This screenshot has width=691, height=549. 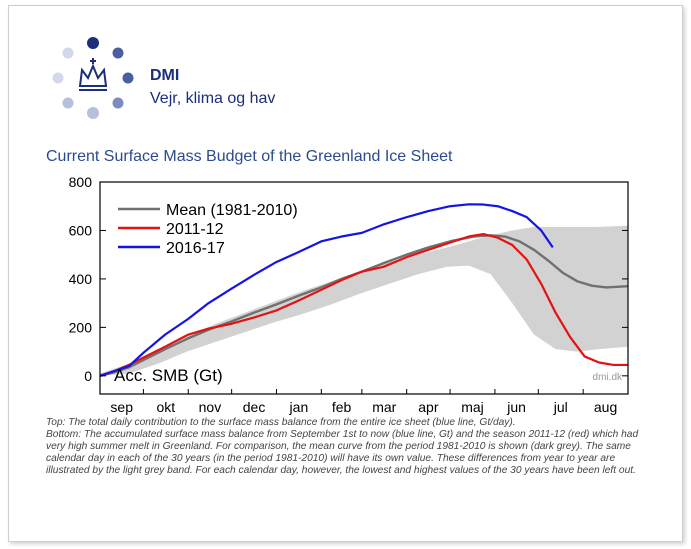 What do you see at coordinates (213, 98) in the screenshot?
I see `brand-tagline: Vejr, klima og hav` at bounding box center [213, 98].